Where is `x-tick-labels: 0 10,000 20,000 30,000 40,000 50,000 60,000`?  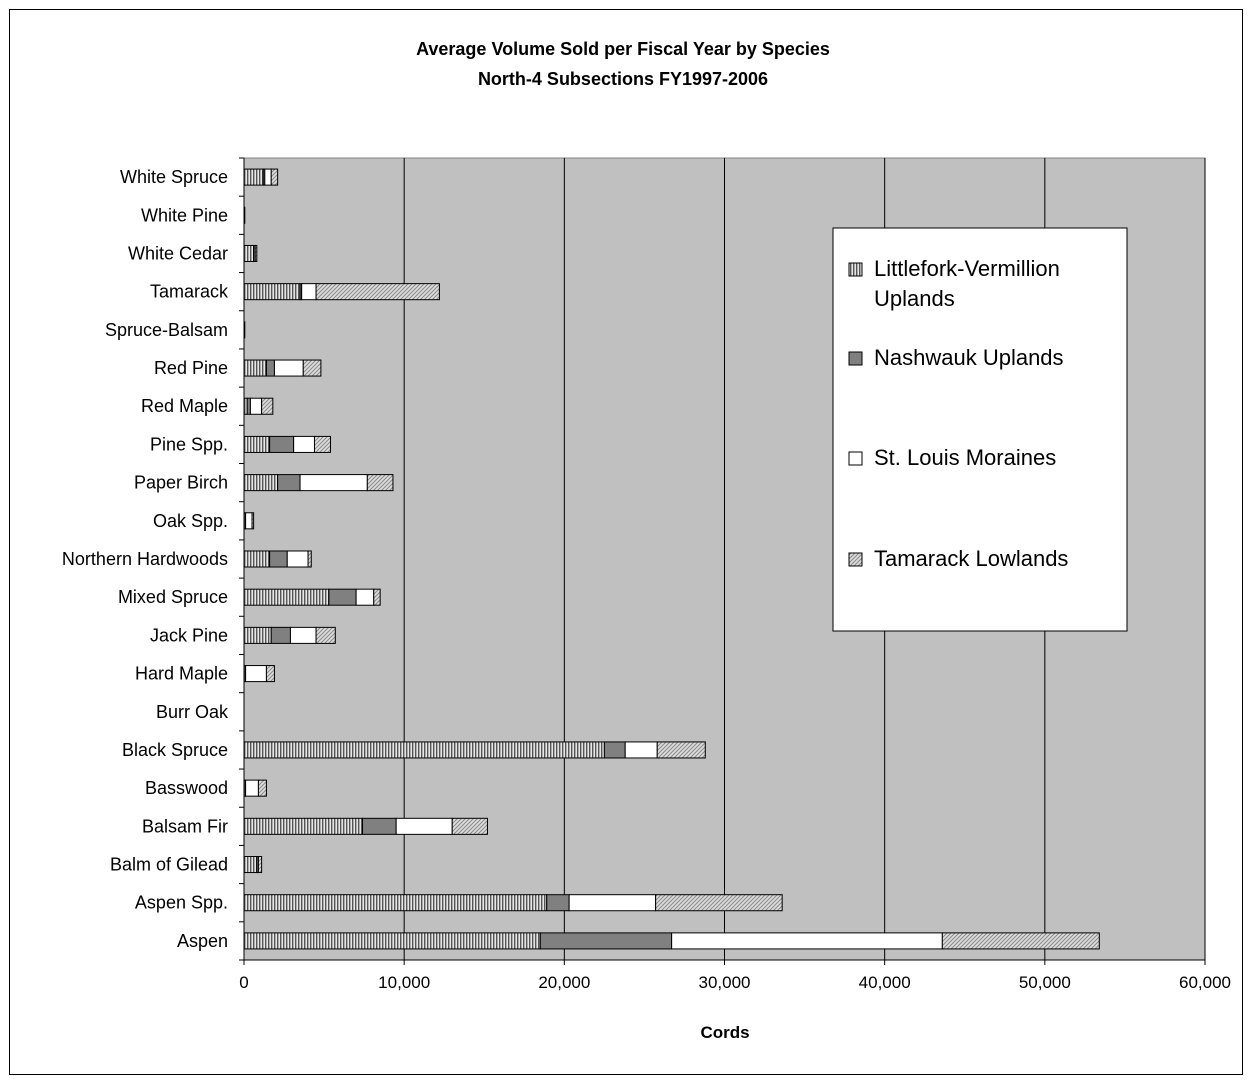
x-tick-labels: 0 10,000 20,000 30,000 40,000 50,000 60,000 is located at coordinates (735, 982).